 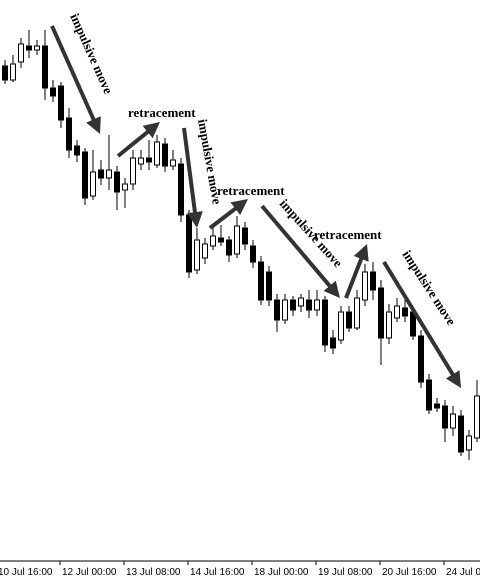 I want to click on x-tick-label: 24 Jul 00:00, so click(x=463, y=572).